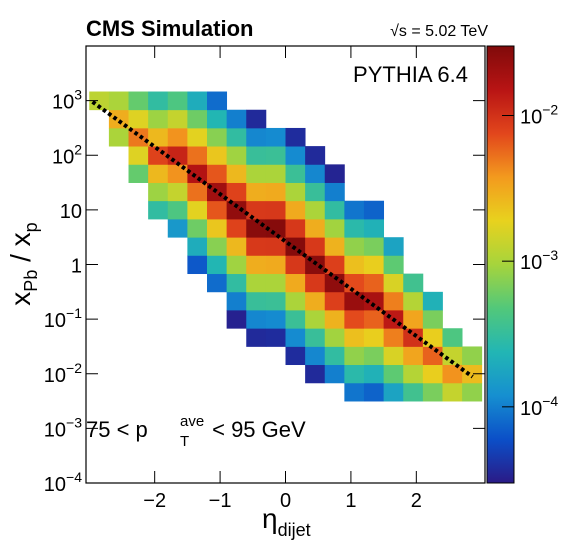  What do you see at coordinates (550, 255) in the screenshot?
I see `tick-label-exponent: −3` at bounding box center [550, 255].